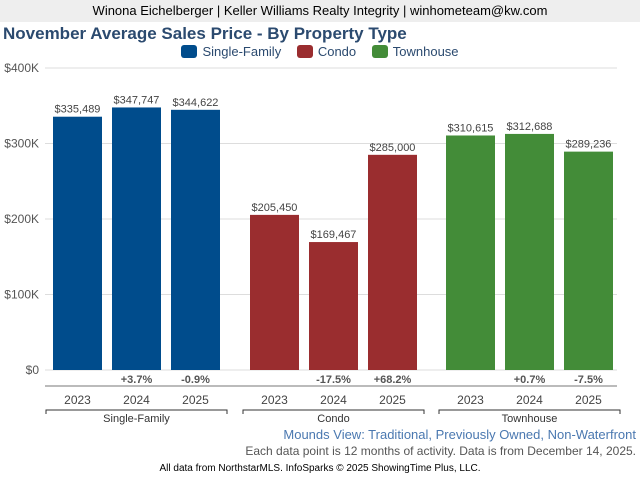 The height and width of the screenshot is (480, 640). Describe the element at coordinates (333, 380) in the screenshot. I see `change-label: -17.5%` at that location.